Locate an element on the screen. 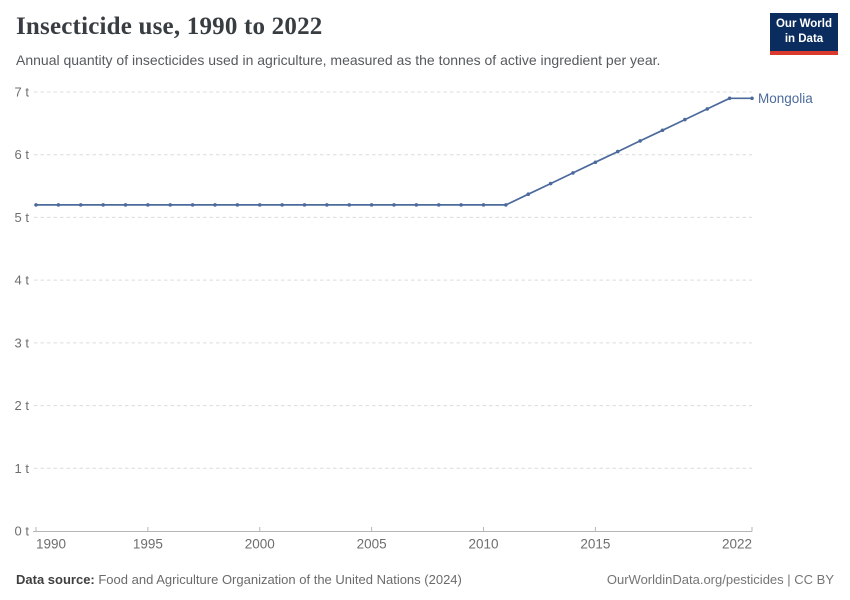 The image size is (850, 600). y-tick-label: 0 t is located at coordinates (22, 531).